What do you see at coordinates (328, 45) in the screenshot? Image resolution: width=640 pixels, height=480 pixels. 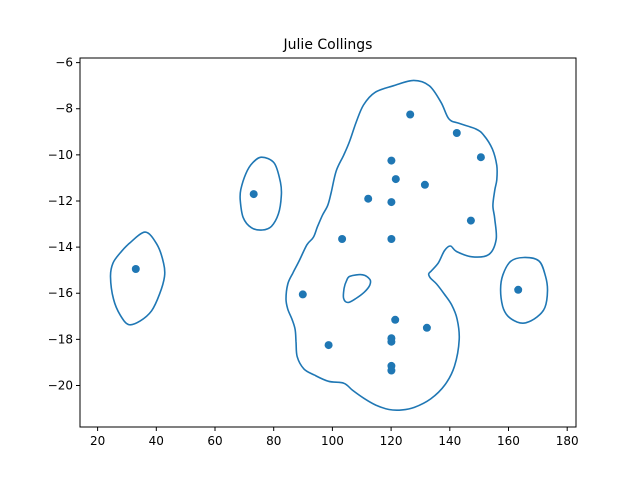 I see `chart-title: Julie Collings` at bounding box center [328, 45].